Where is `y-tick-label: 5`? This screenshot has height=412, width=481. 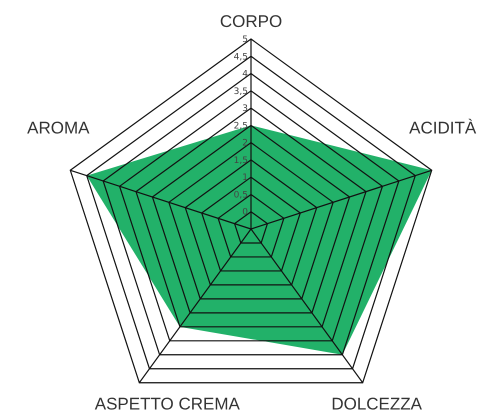 y-tick-label: 5 is located at coordinates (245, 40).